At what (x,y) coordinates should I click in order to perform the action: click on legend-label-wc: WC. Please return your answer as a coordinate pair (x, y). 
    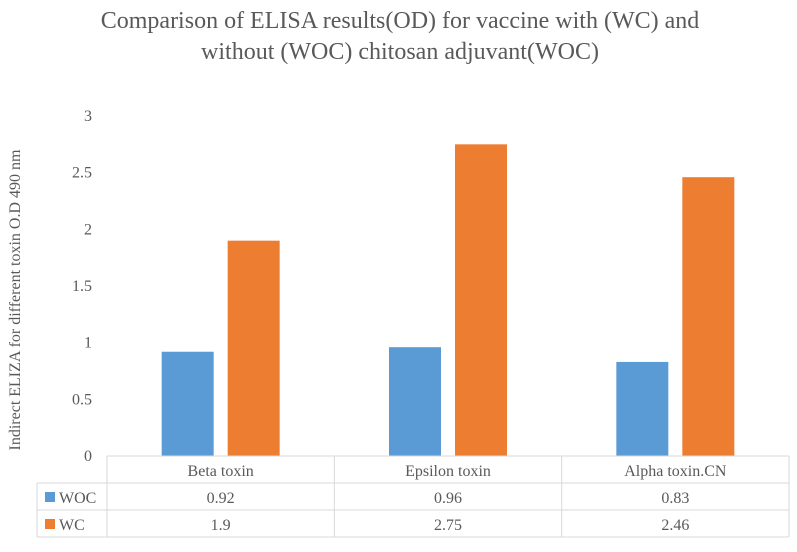
    Looking at the image, I should click on (72, 525).